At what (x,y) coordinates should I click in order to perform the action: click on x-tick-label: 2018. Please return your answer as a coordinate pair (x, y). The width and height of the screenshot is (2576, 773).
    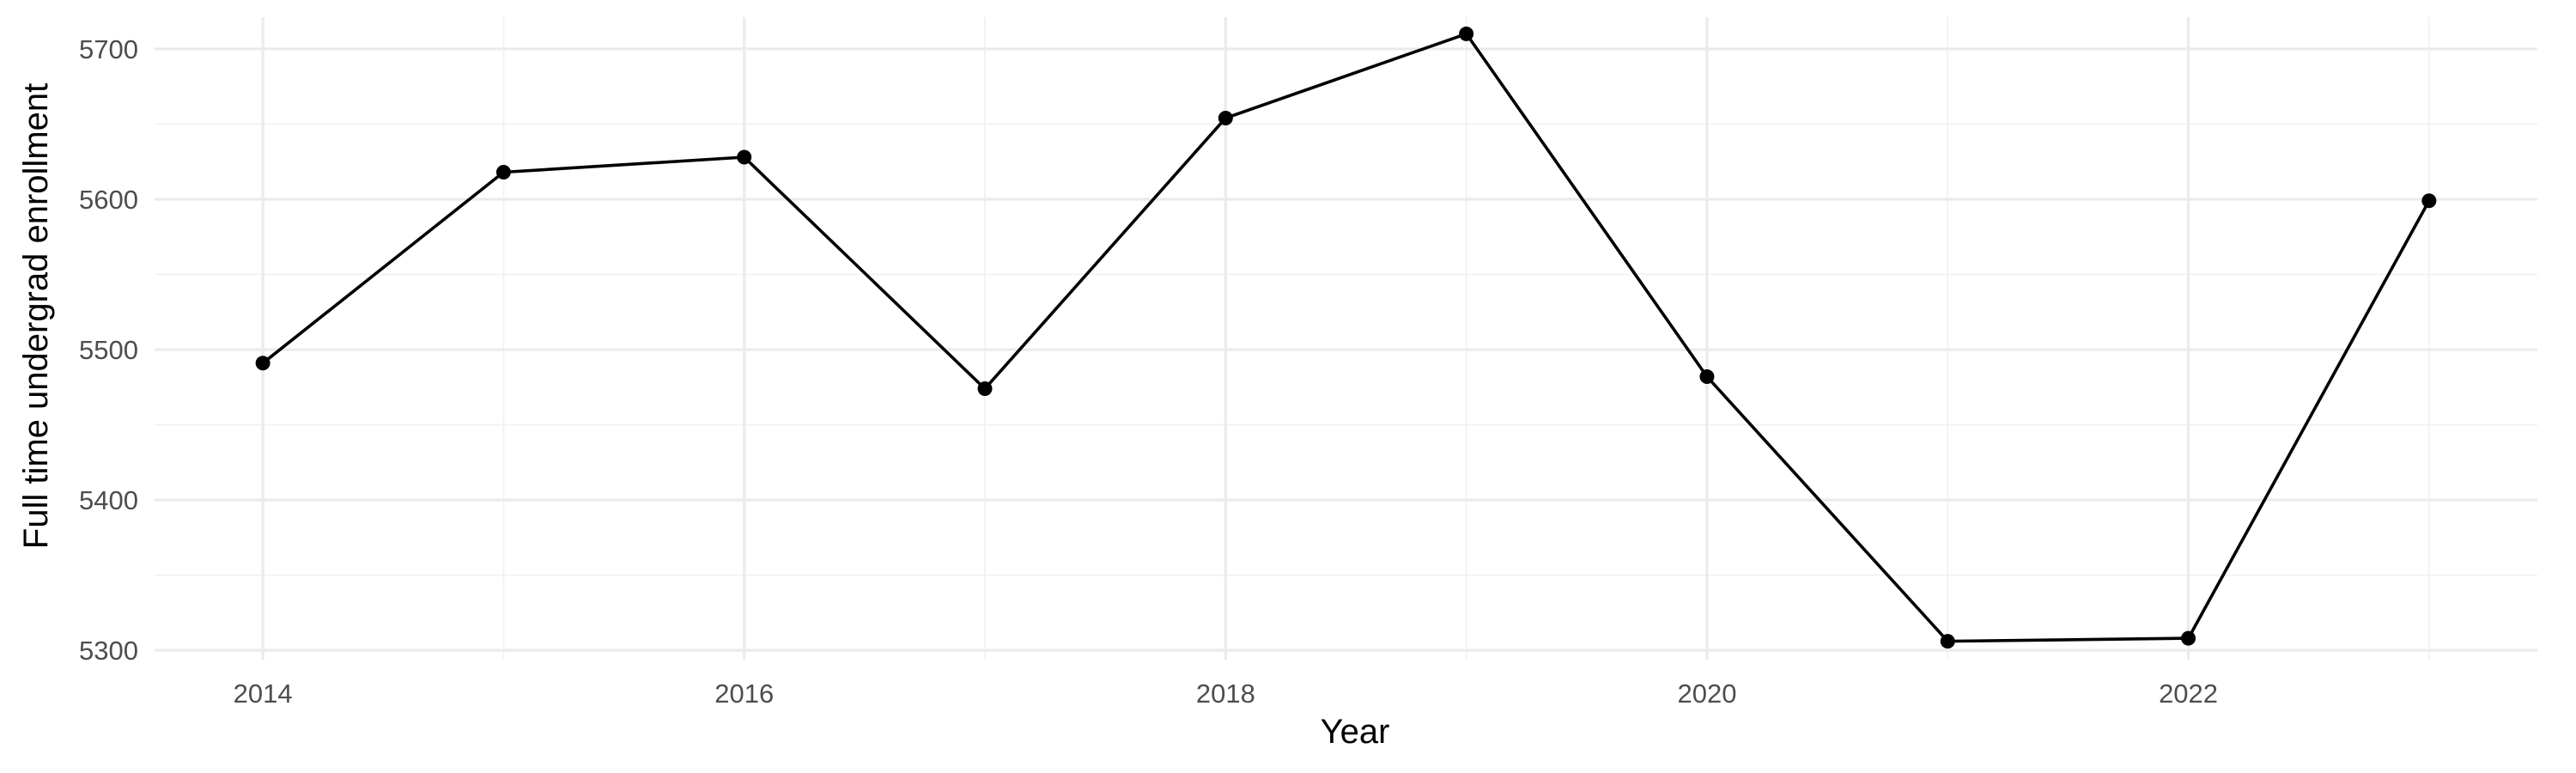
    Looking at the image, I should click on (1225, 694).